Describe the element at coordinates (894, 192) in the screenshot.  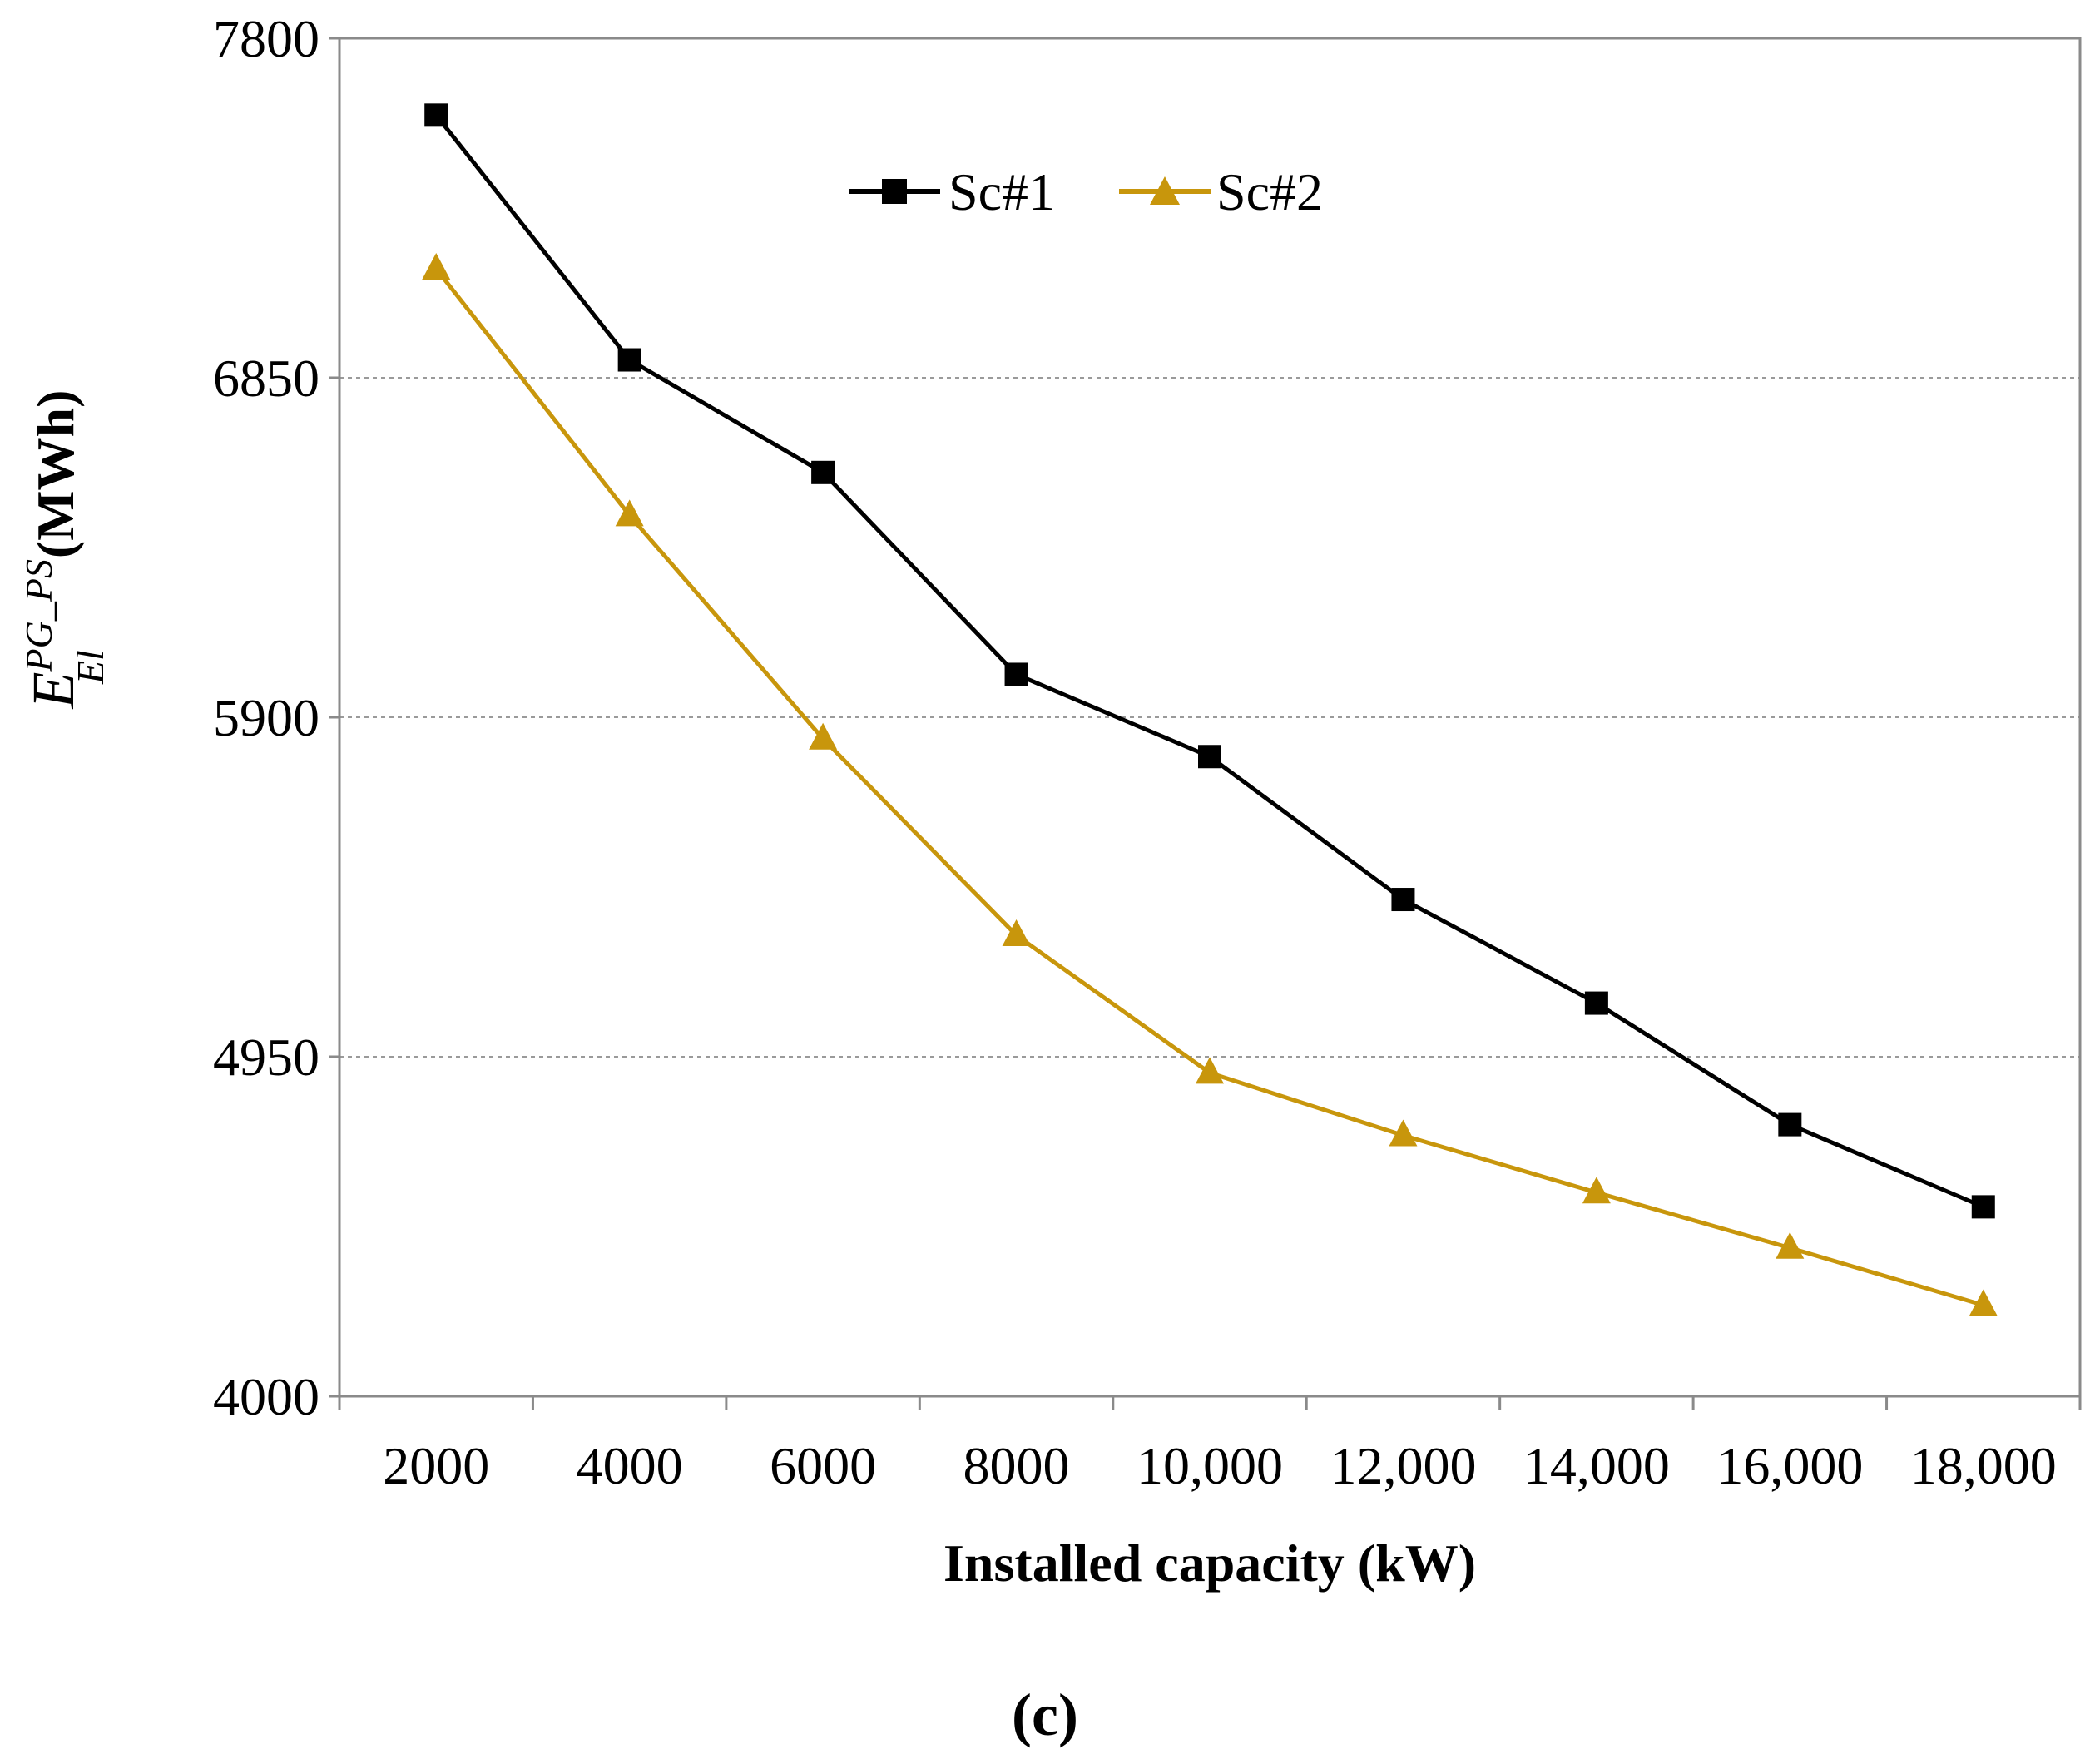
I see `legend-marker-sc1` at that location.